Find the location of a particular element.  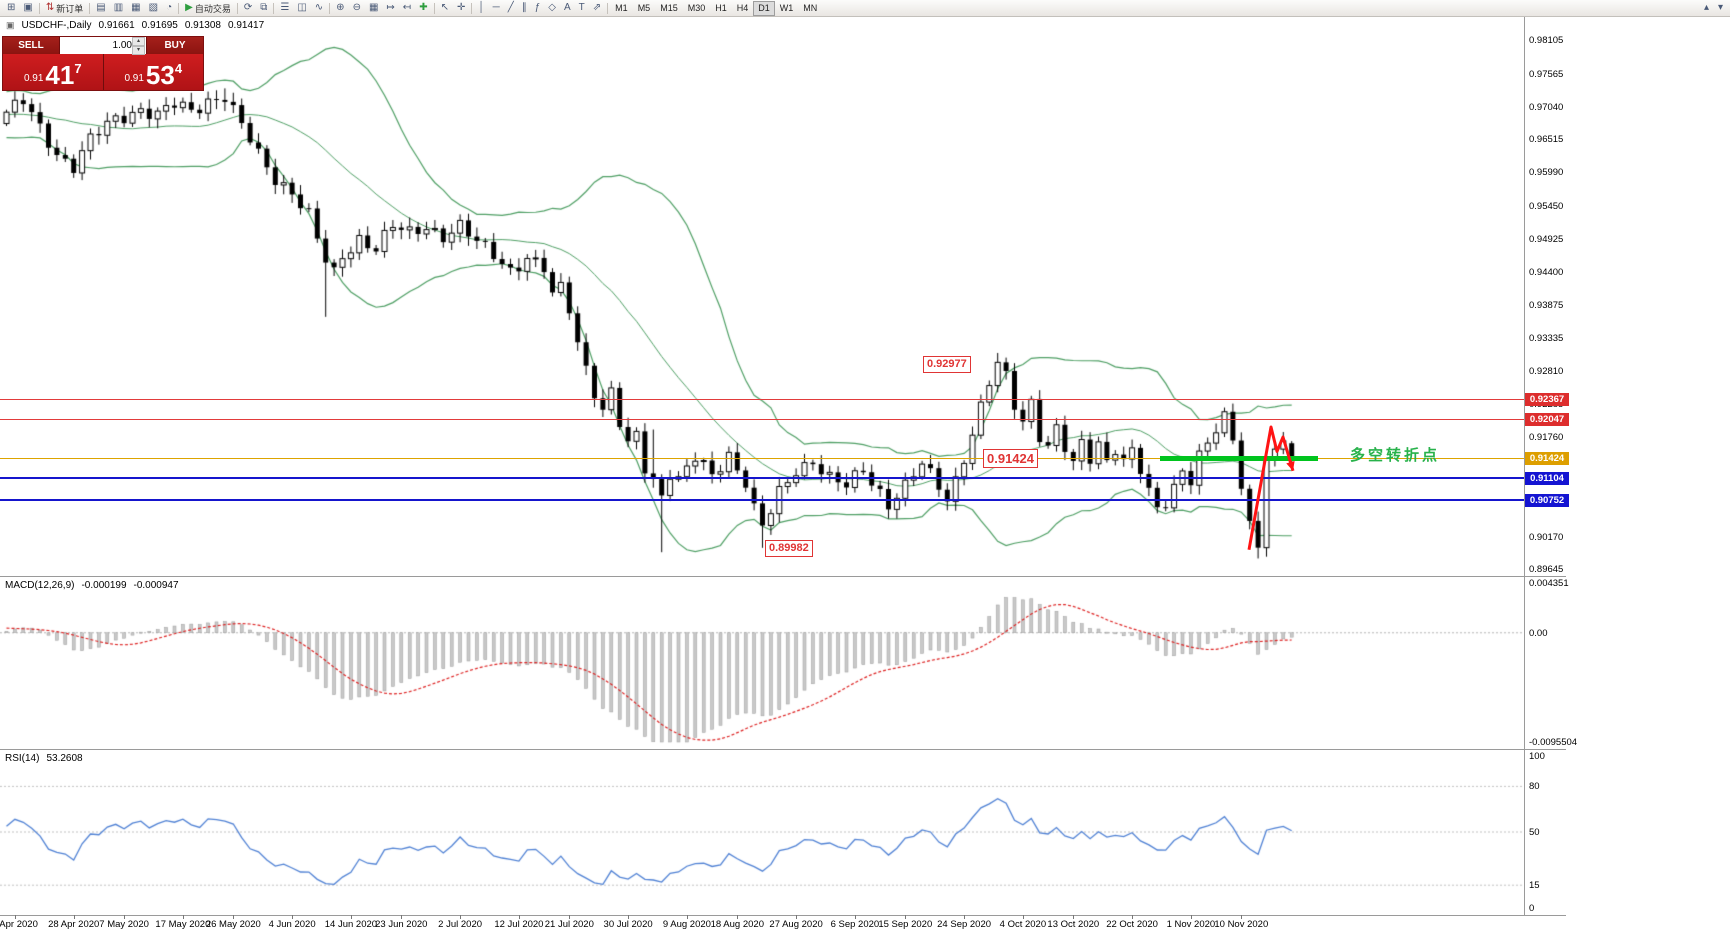

sell-price-big: 41 is located at coordinates (60, 75).